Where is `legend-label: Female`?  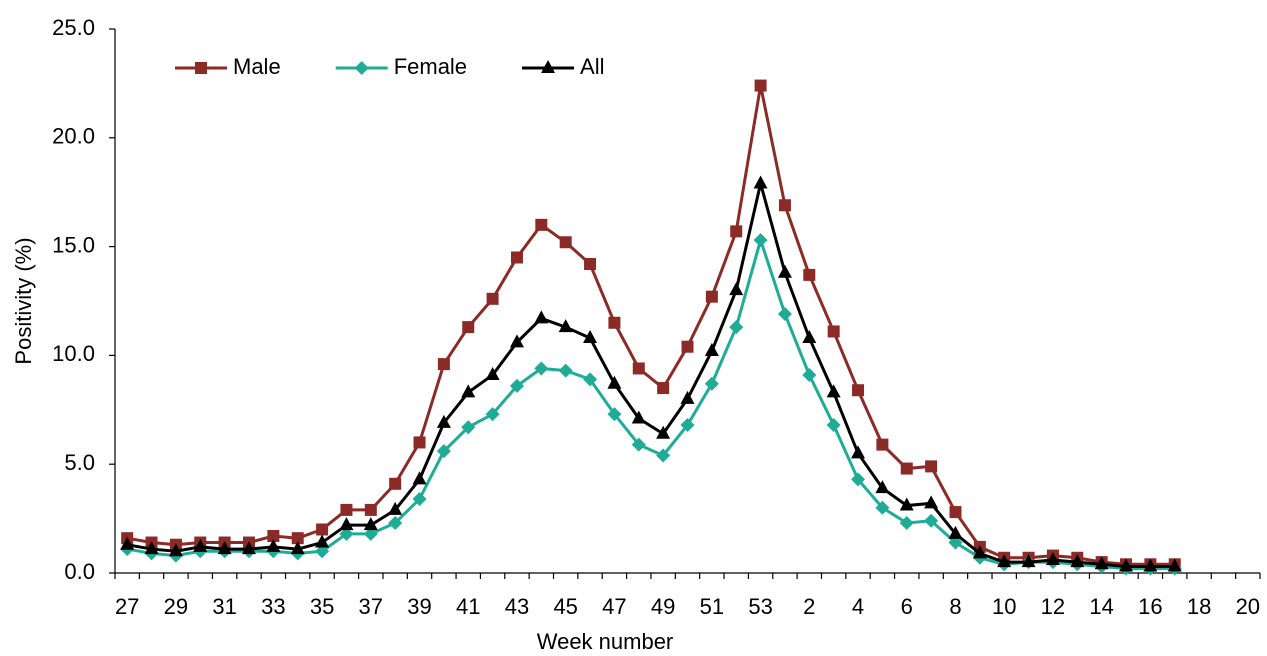 legend-label: Female is located at coordinates (430, 66).